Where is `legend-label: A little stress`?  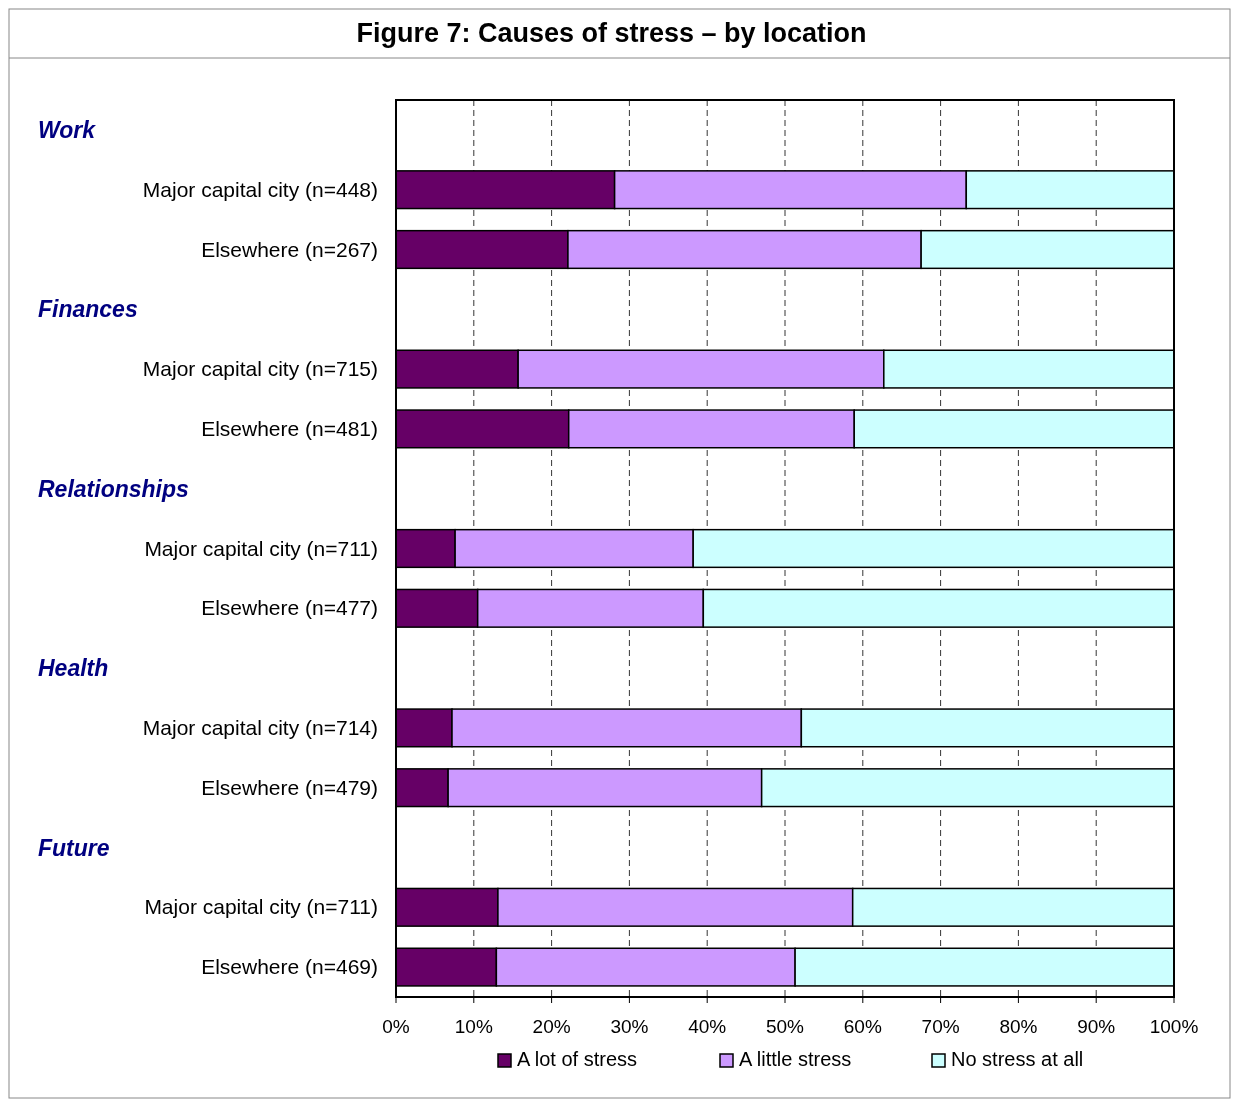 legend-label: A little stress is located at coordinates (795, 1059).